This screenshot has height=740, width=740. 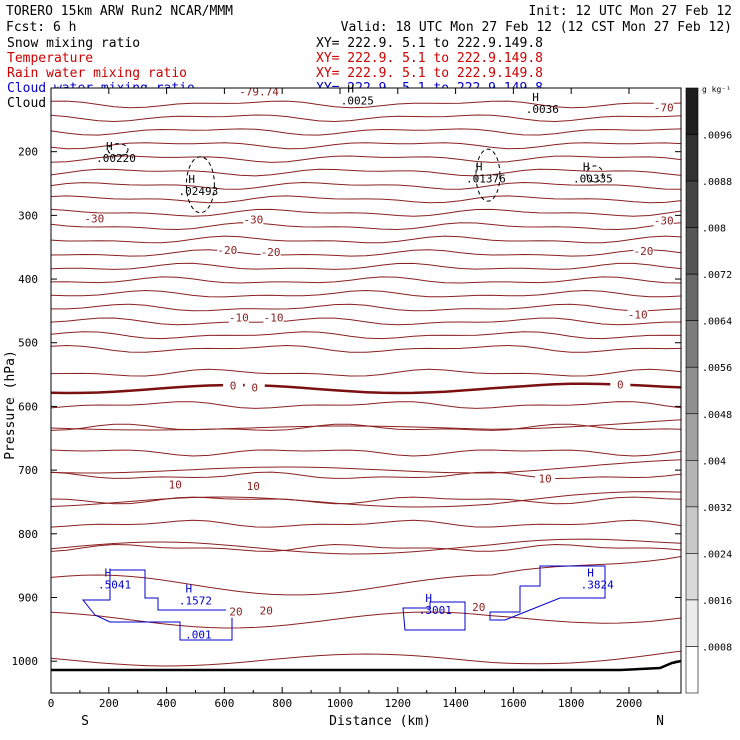 I want to click on x-tick-label: 1600, so click(x=513, y=703).